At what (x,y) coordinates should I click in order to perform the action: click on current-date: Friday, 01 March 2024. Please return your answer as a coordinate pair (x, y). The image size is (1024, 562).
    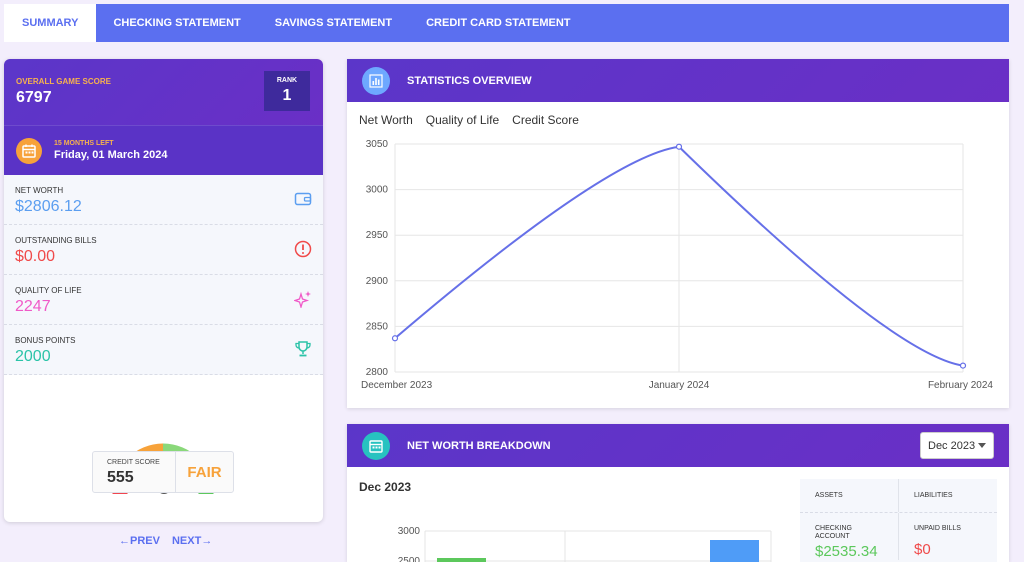
    Looking at the image, I should click on (111, 155).